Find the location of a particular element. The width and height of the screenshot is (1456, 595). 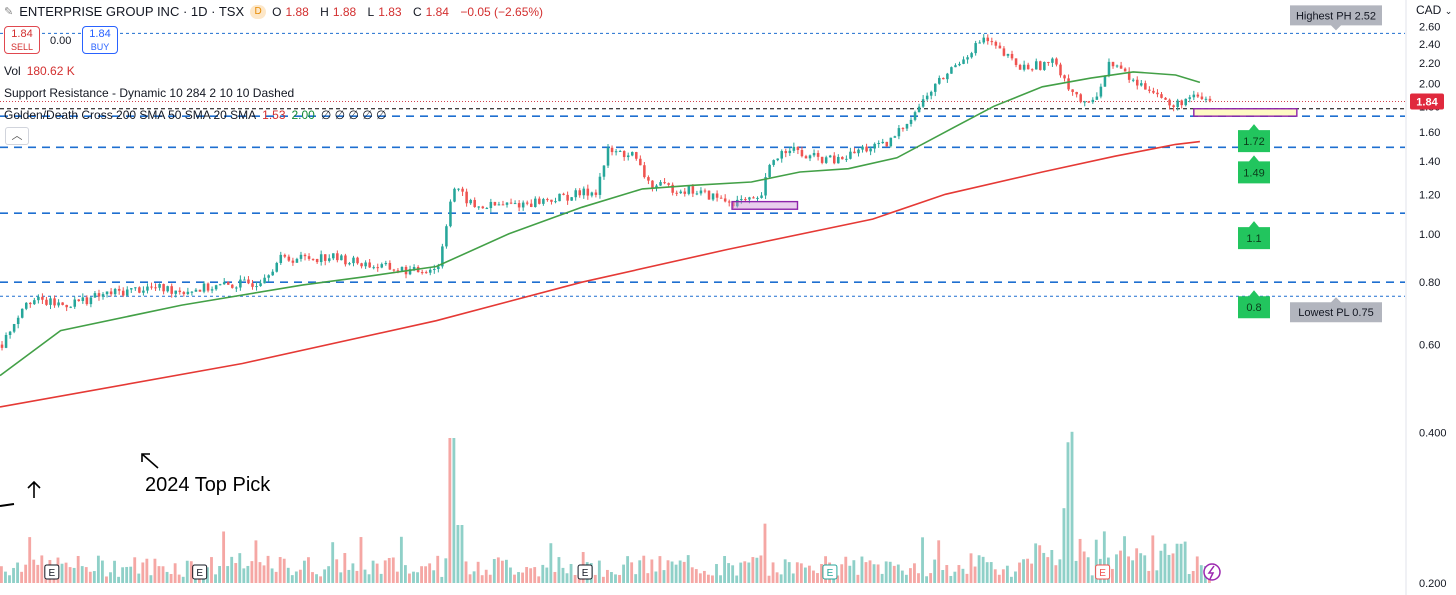

symbol-title: ENTERPRISE GROUP INC · 1D · TSX is located at coordinates (132, 11).